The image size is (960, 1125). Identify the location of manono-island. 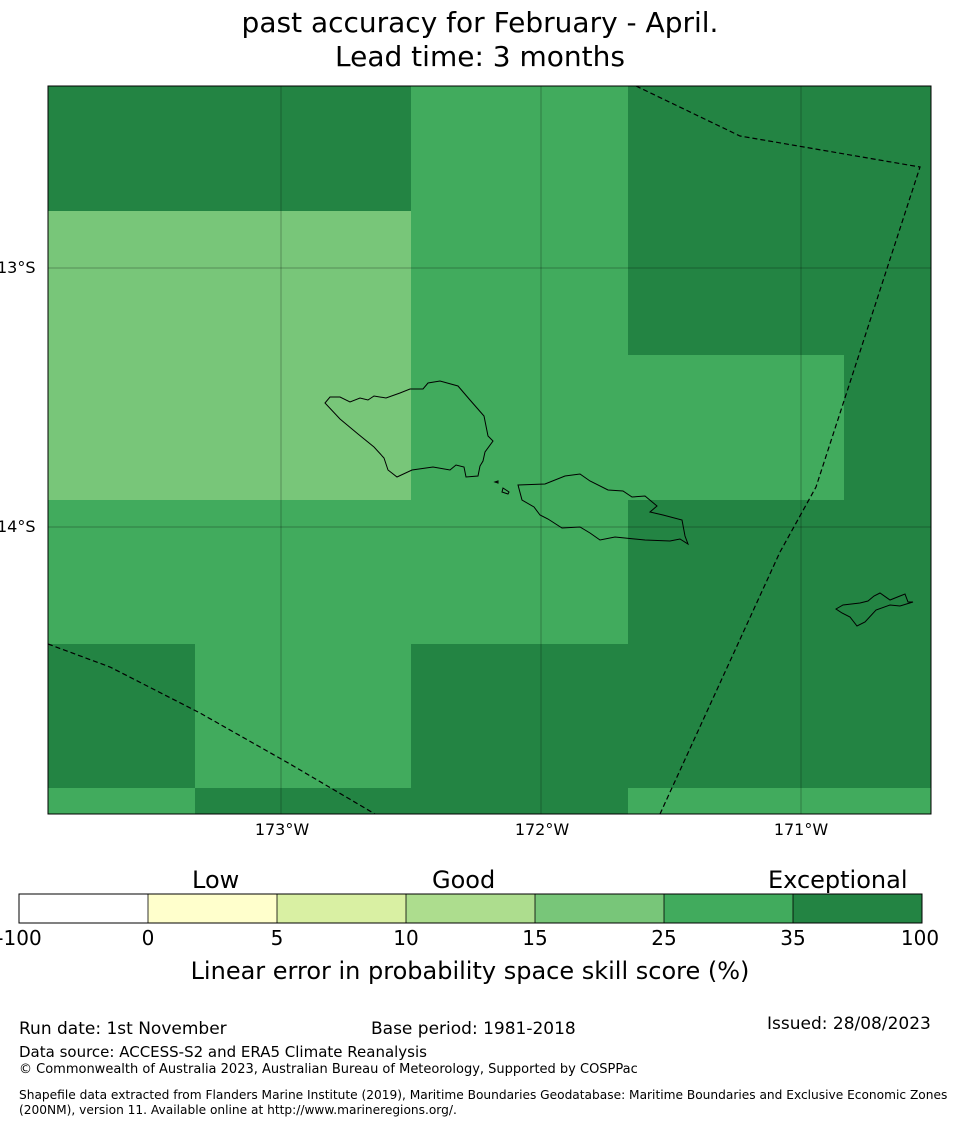
(505, 491).